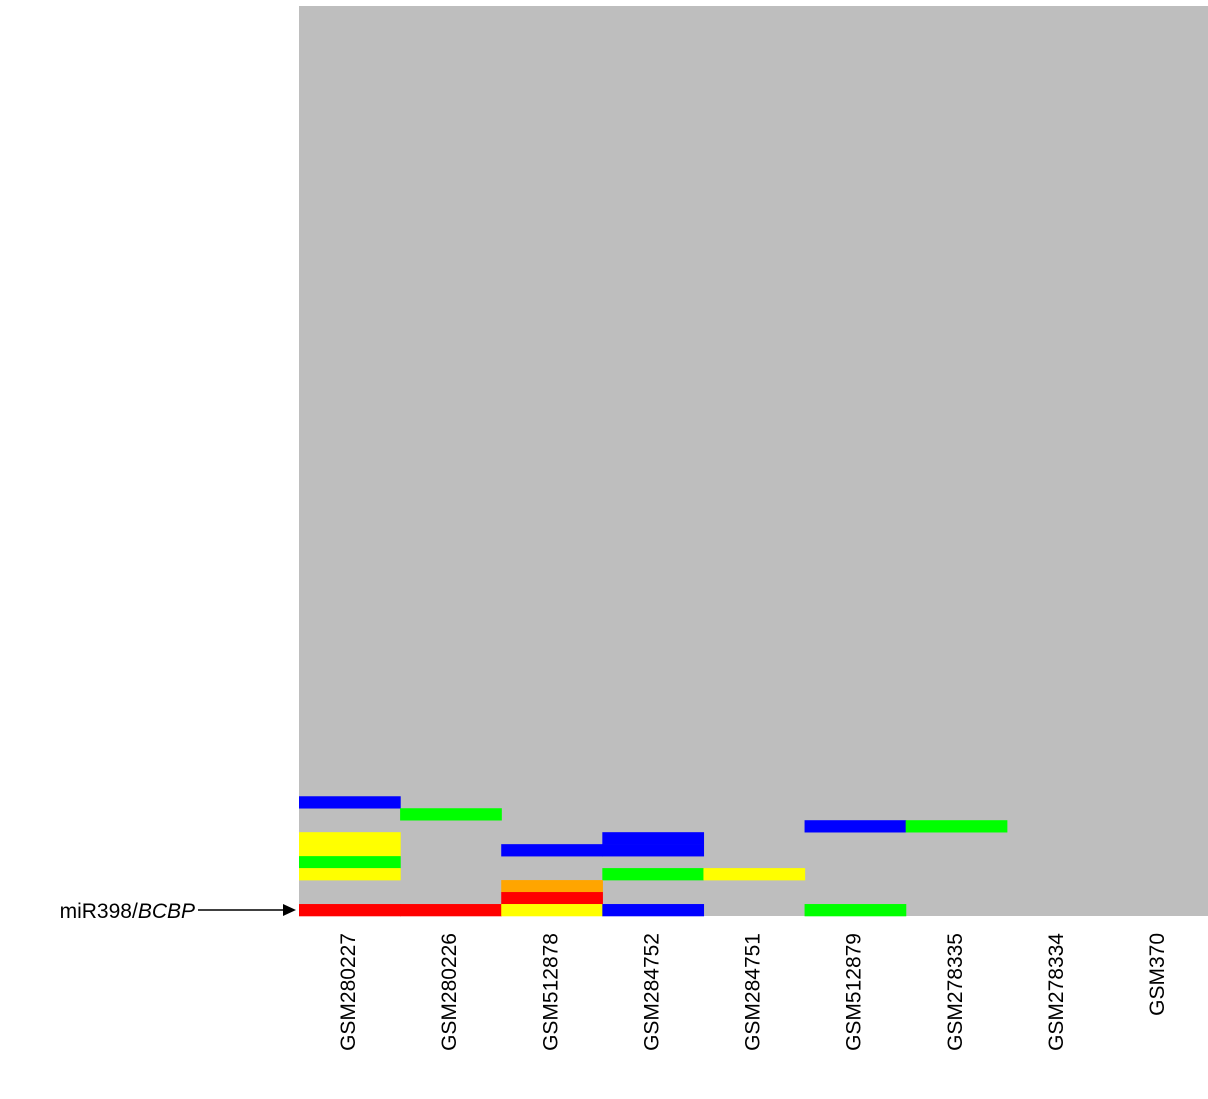 Image resolution: width=1208 pixels, height=1099 pixels. I want to click on column-label-GSM280226: GSM280226, so click(449, 992).